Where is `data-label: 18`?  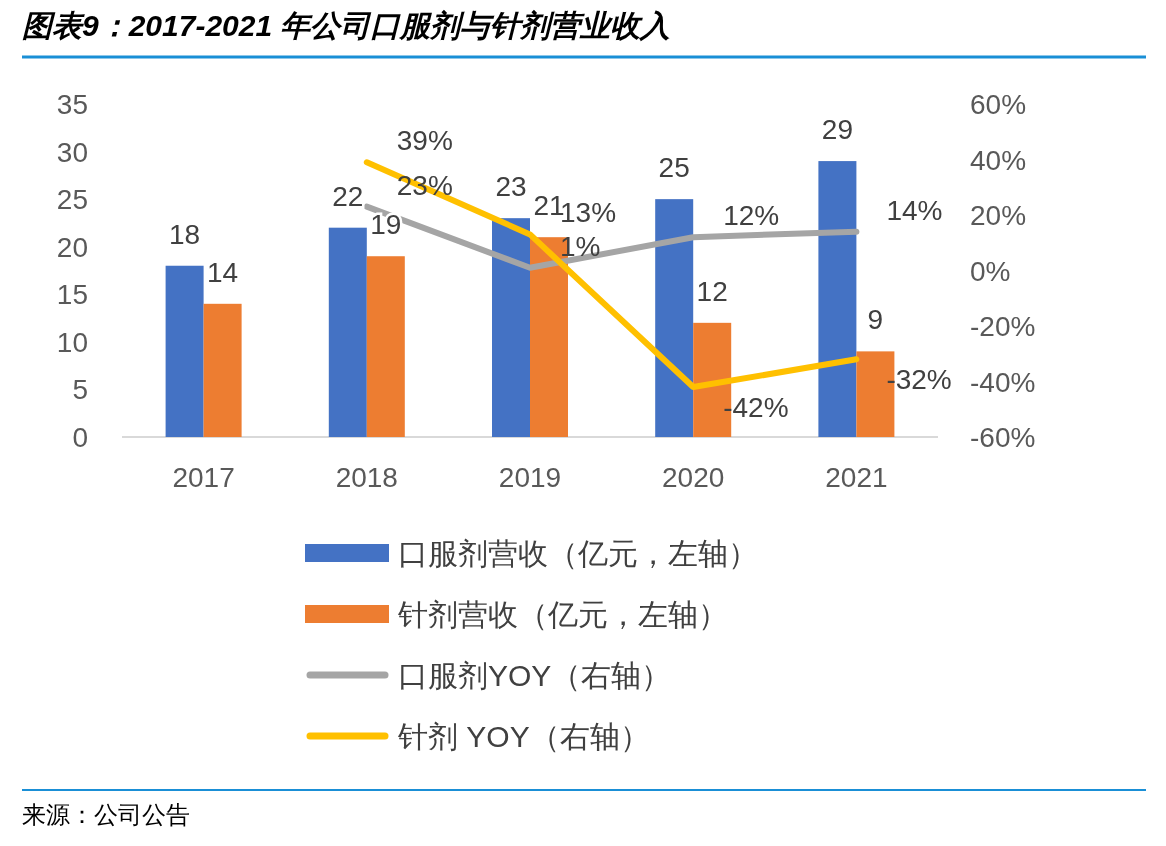
data-label: 18 is located at coordinates (185, 234).